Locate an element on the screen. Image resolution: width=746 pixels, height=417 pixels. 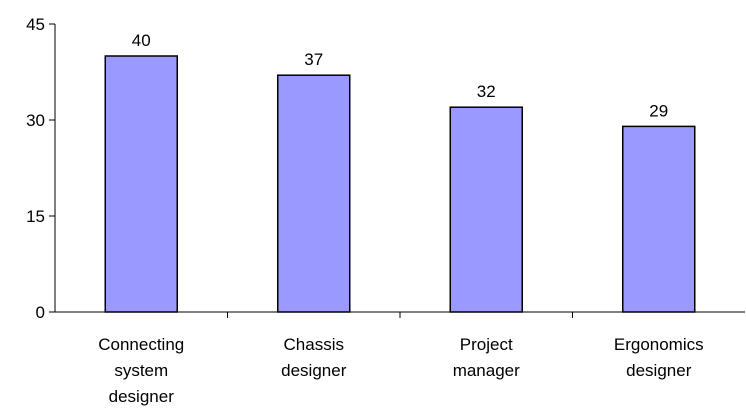
y-tick-label: 15 is located at coordinates (35, 216).